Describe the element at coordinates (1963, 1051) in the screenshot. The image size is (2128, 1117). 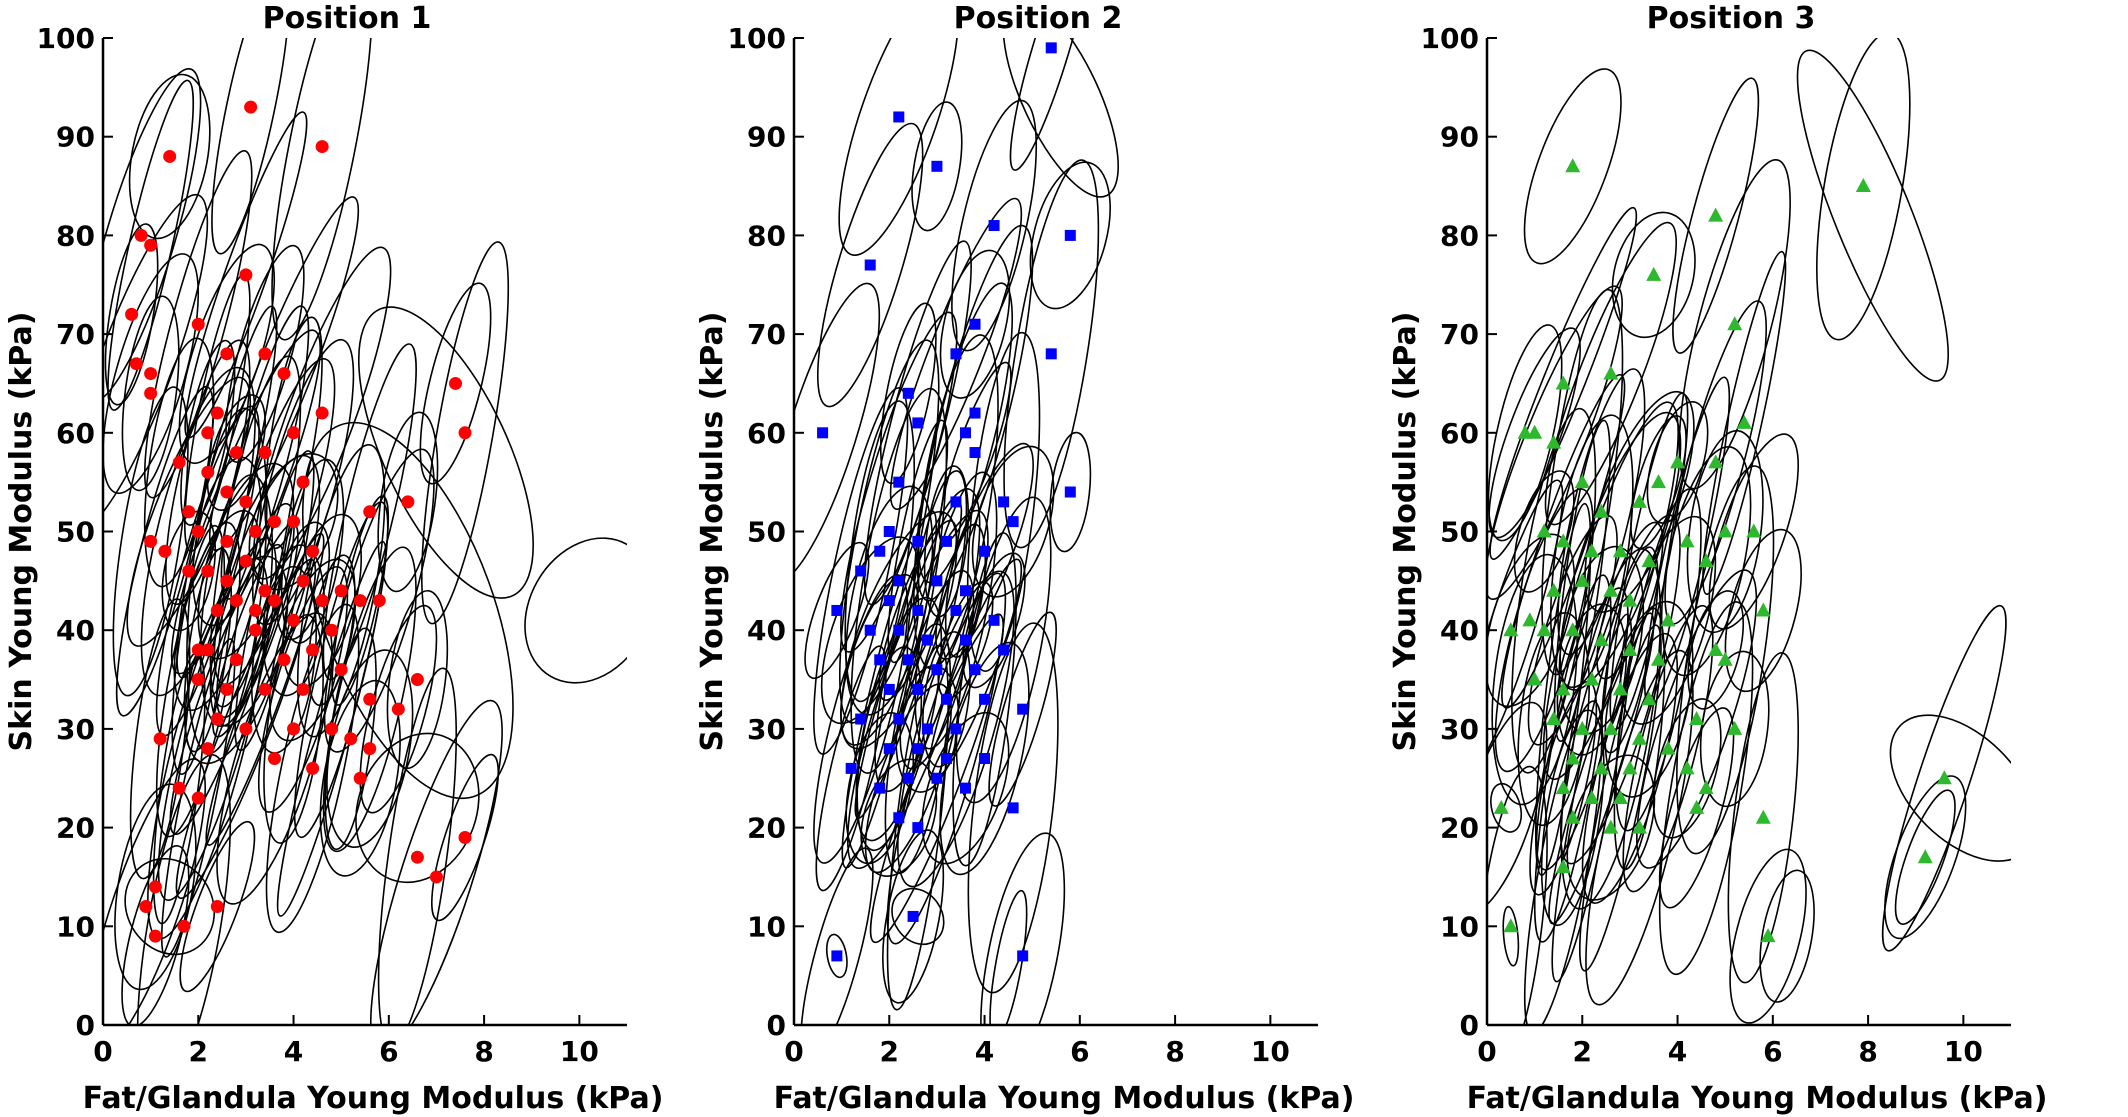
I see `x-tick-label: 10` at that location.